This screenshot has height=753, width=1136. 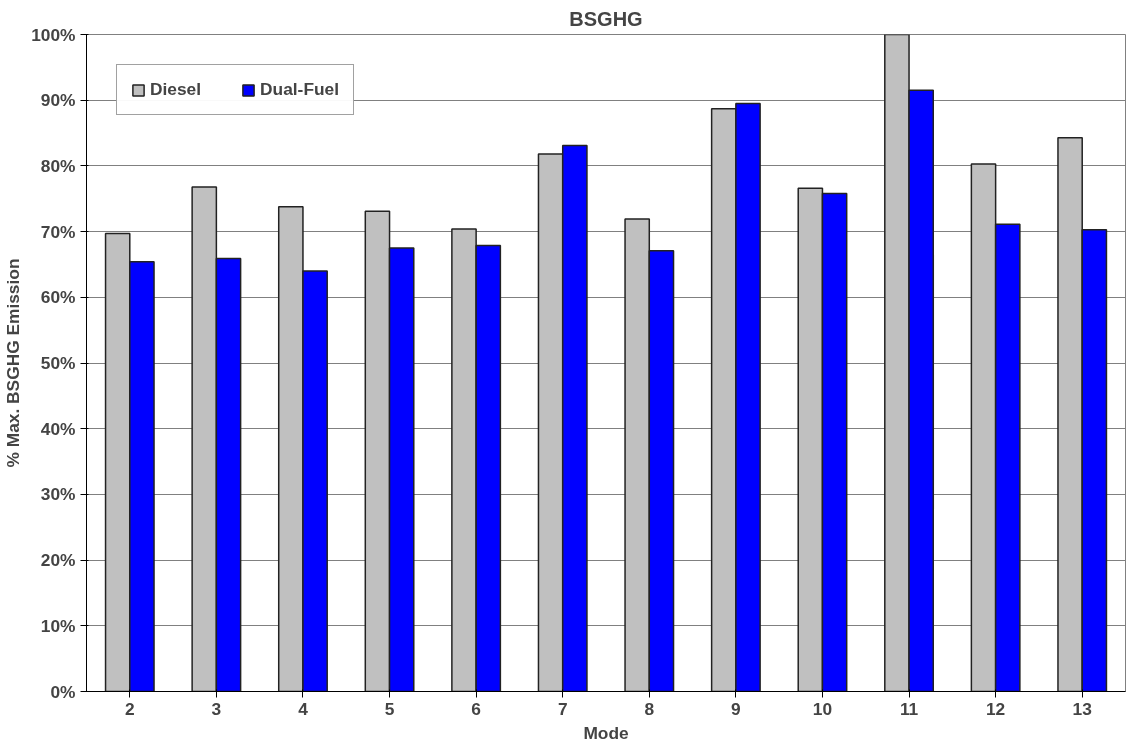 What do you see at coordinates (129, 708) in the screenshot?
I see `x-tick-label: 2` at bounding box center [129, 708].